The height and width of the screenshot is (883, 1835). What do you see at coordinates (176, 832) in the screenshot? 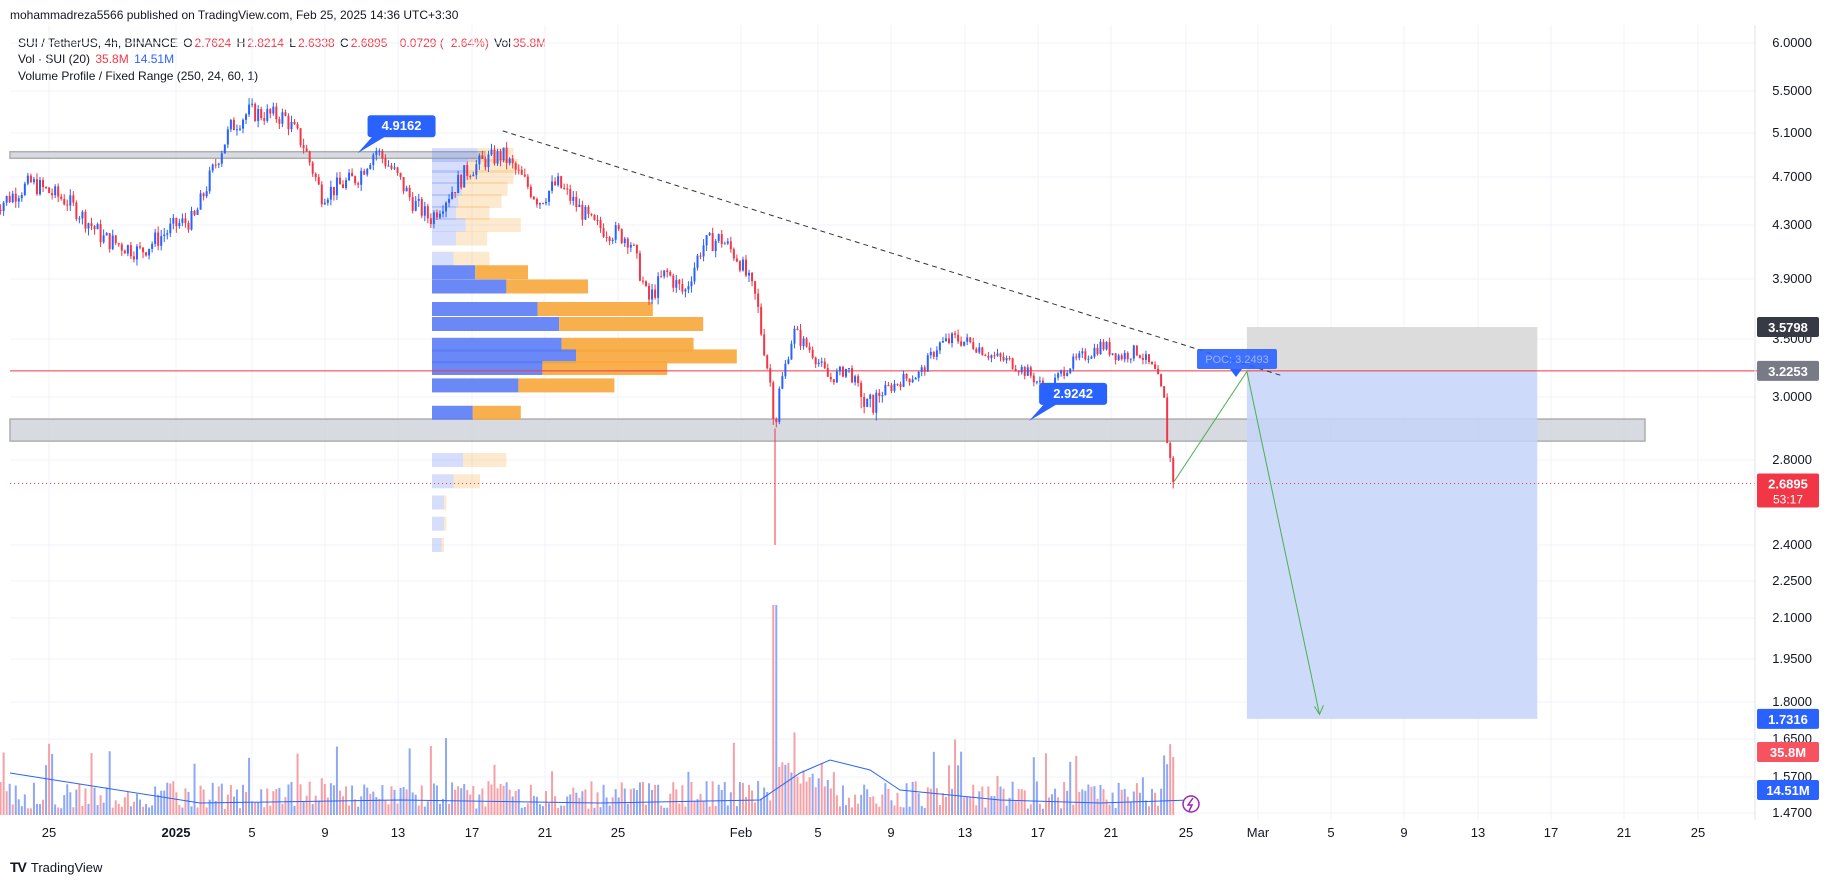
I see `time-tick-label: 2025` at bounding box center [176, 832].